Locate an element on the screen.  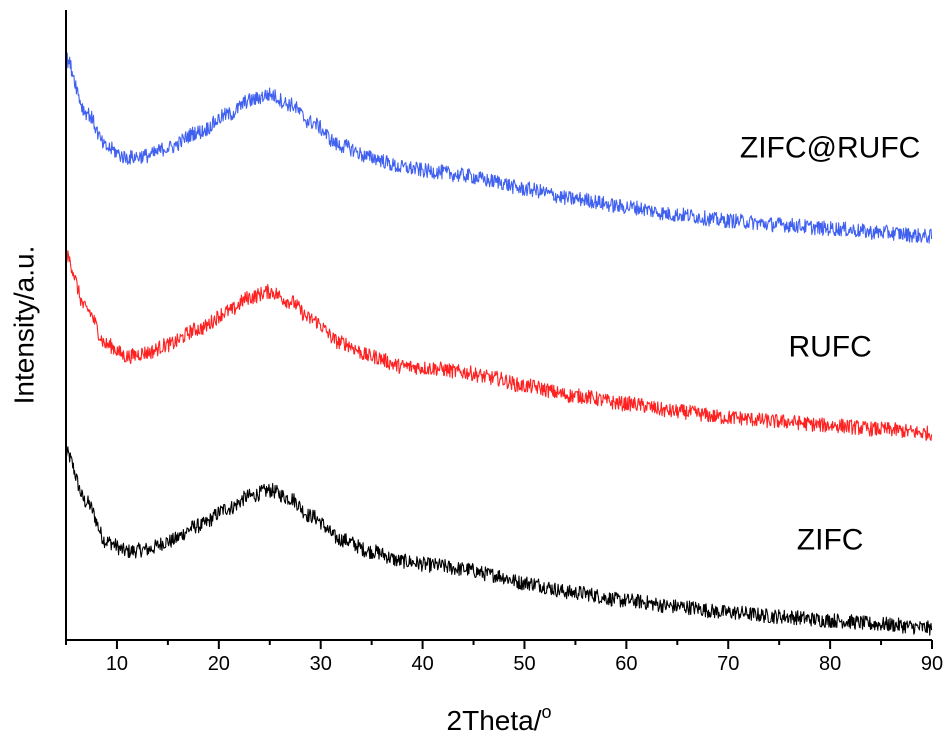
series-label-zifc-rufc: ZIFC@RUFC is located at coordinates (830, 148).